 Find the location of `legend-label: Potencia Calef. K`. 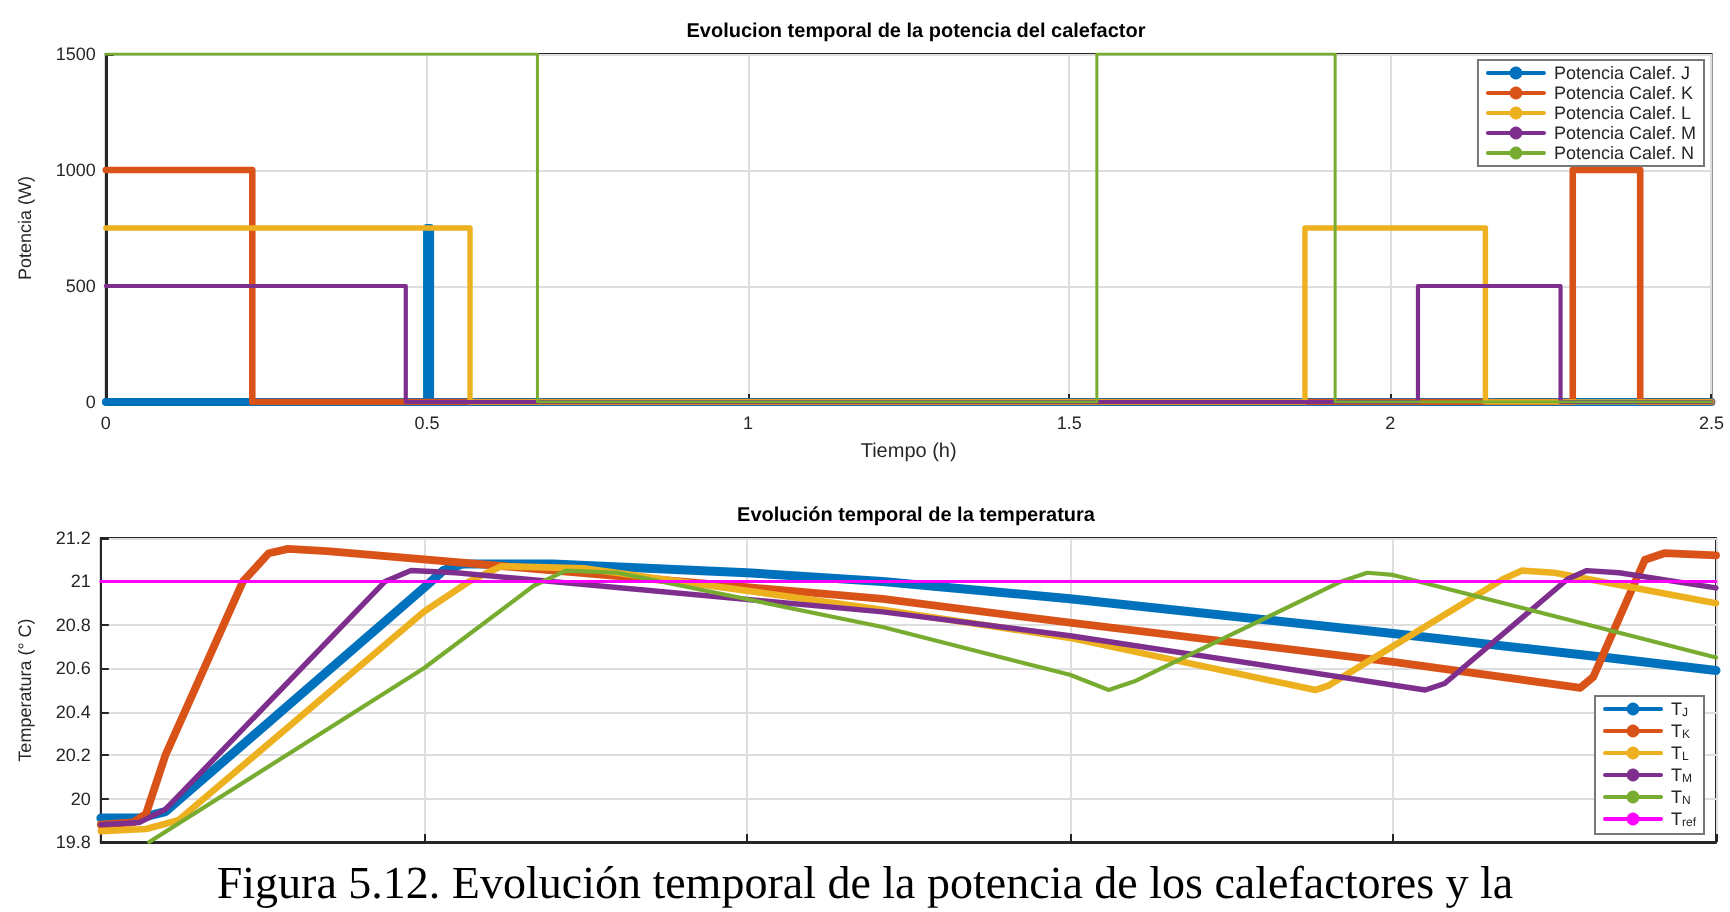

legend-label: Potencia Calef. K is located at coordinates (1623, 93).